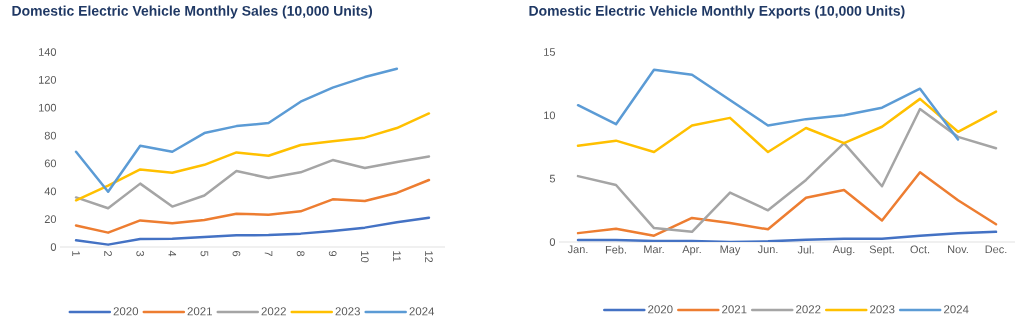 The height and width of the screenshot is (325, 1024). What do you see at coordinates (364, 257) in the screenshot?
I see `x-tick-label: 10` at bounding box center [364, 257].